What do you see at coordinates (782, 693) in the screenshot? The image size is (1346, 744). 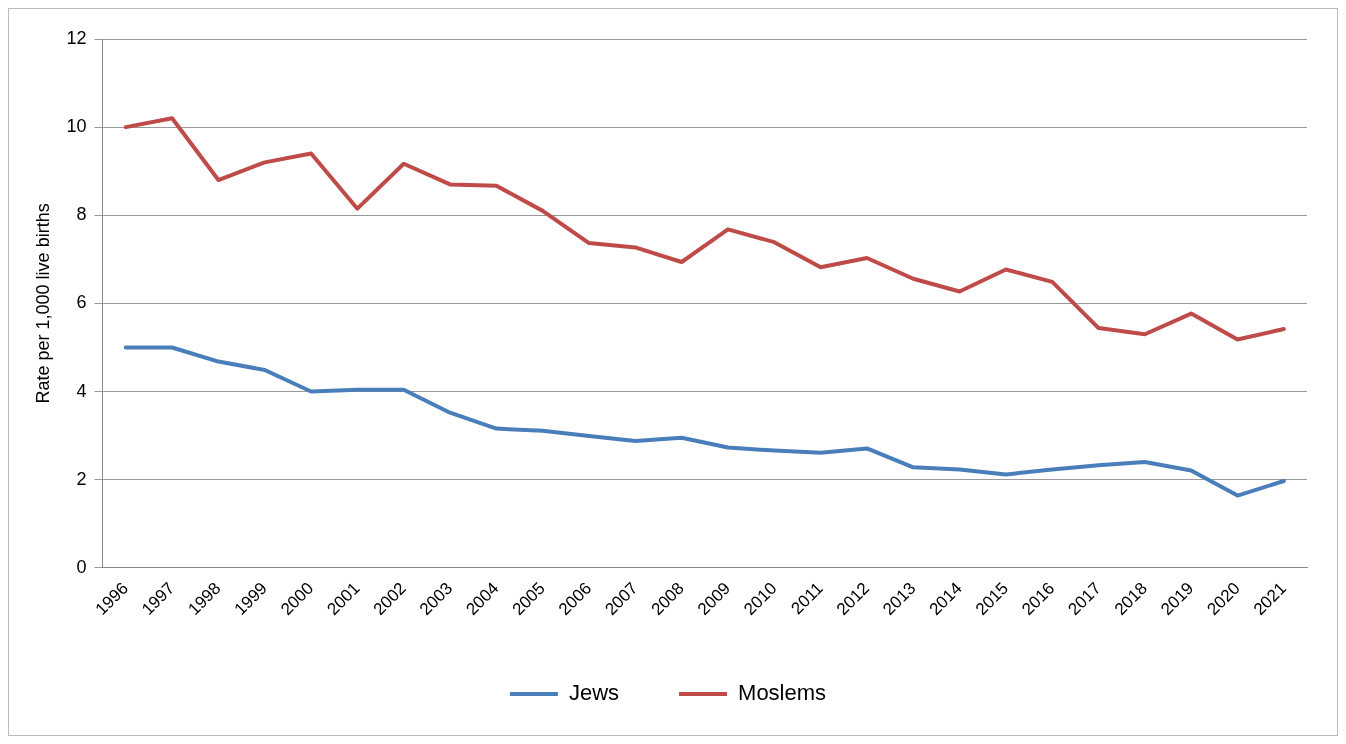 I see `legend-label: Moslems` at bounding box center [782, 693].